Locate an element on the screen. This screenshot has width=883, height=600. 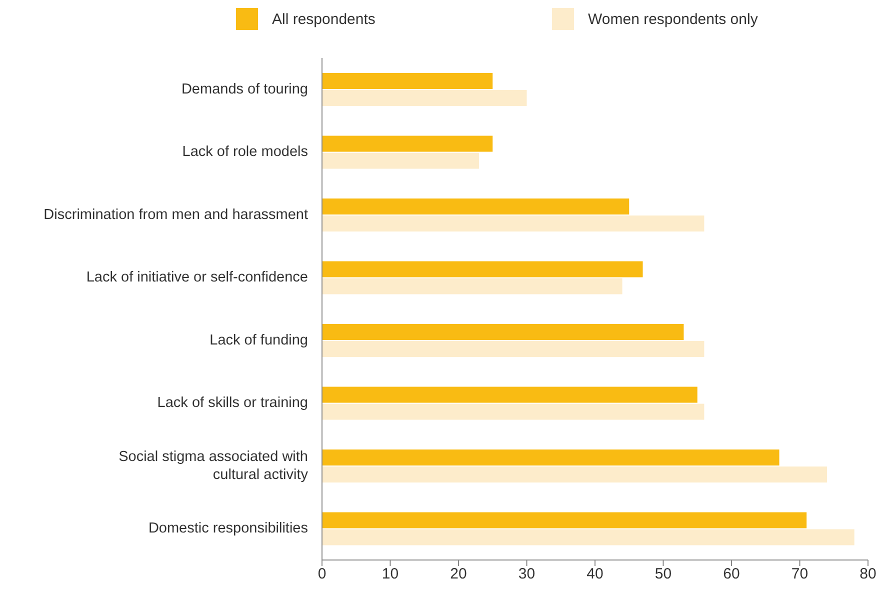
x-tick-label: 70 is located at coordinates (799, 574).